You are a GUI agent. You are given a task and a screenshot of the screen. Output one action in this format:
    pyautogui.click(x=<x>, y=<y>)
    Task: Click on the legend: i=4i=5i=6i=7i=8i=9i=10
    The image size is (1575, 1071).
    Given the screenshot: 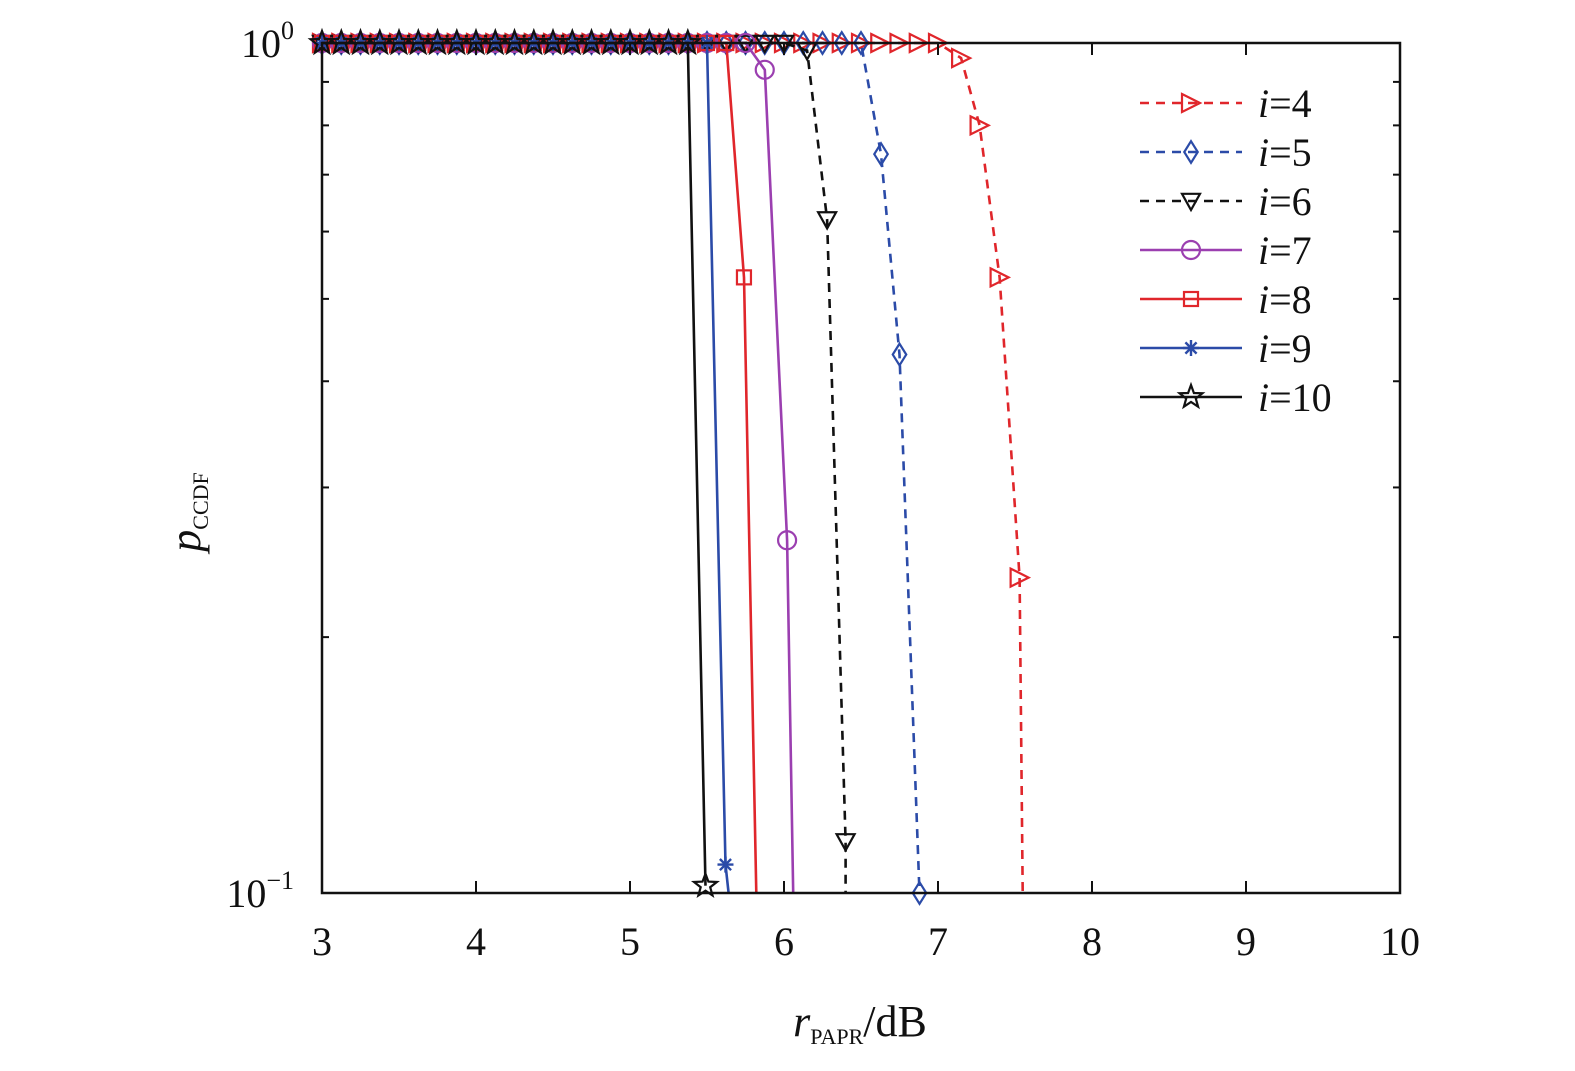 What is the action you would take?
    pyautogui.click(x=1236, y=250)
    